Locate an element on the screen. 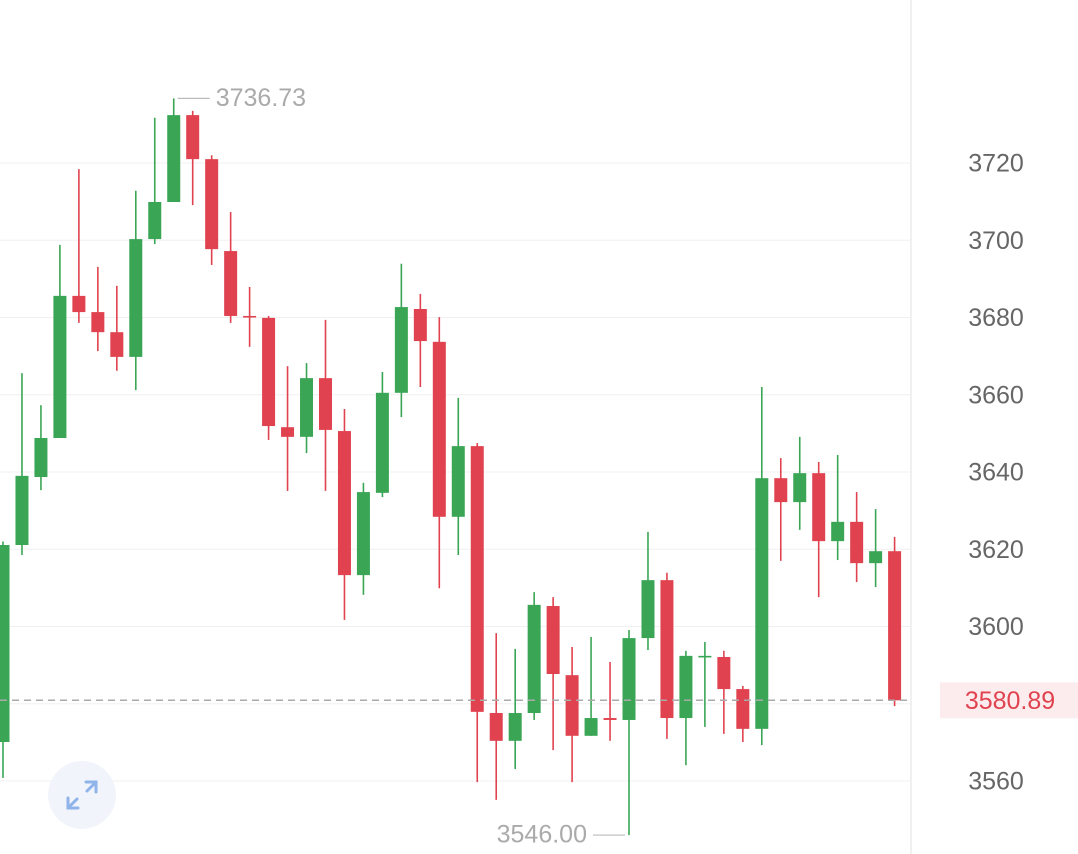  y-tick-label: 3620 is located at coordinates (996, 550).